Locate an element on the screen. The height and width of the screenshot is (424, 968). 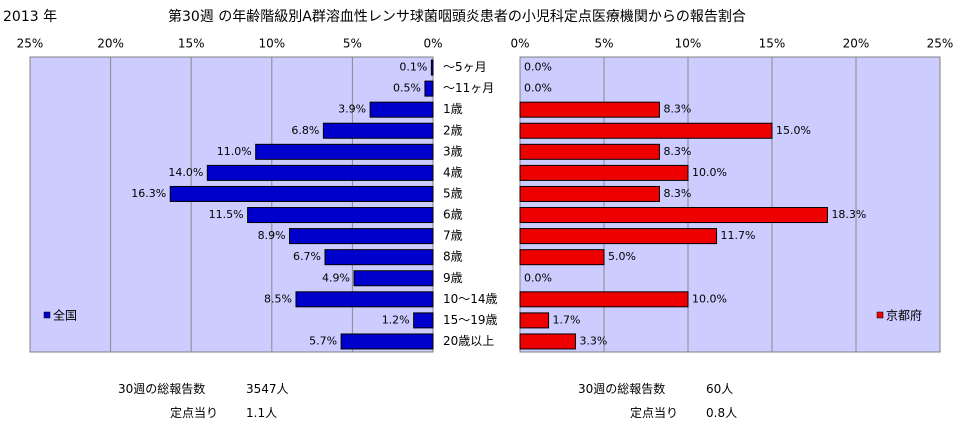
kyoto-legend-label: 京都府 is located at coordinates (904, 315).